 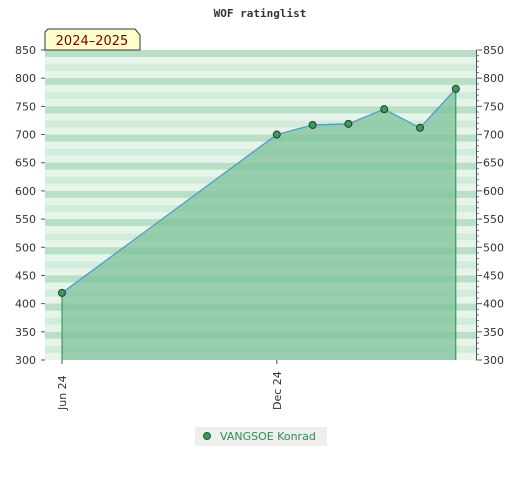 I want to click on y-tick-label-right: 300, so click(x=493, y=360).